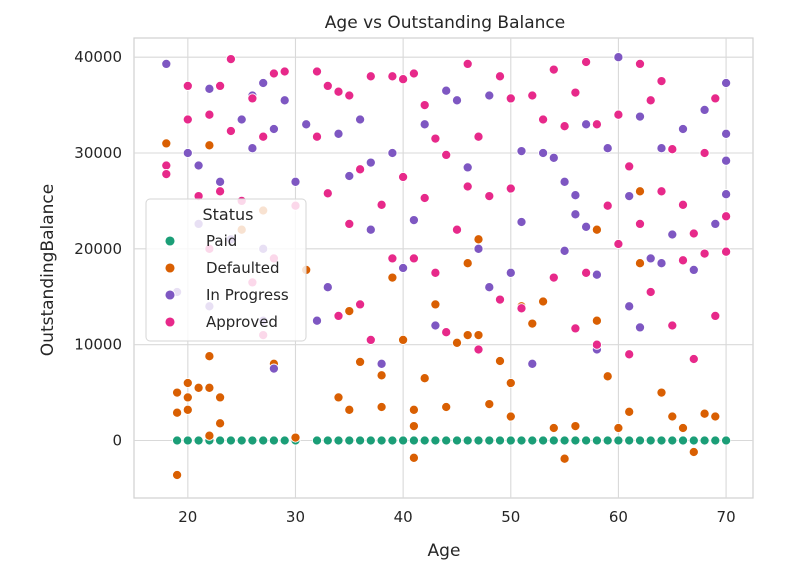  What do you see at coordinates (98, 57) in the screenshot?
I see `y-tick-label: 40000` at bounding box center [98, 57].